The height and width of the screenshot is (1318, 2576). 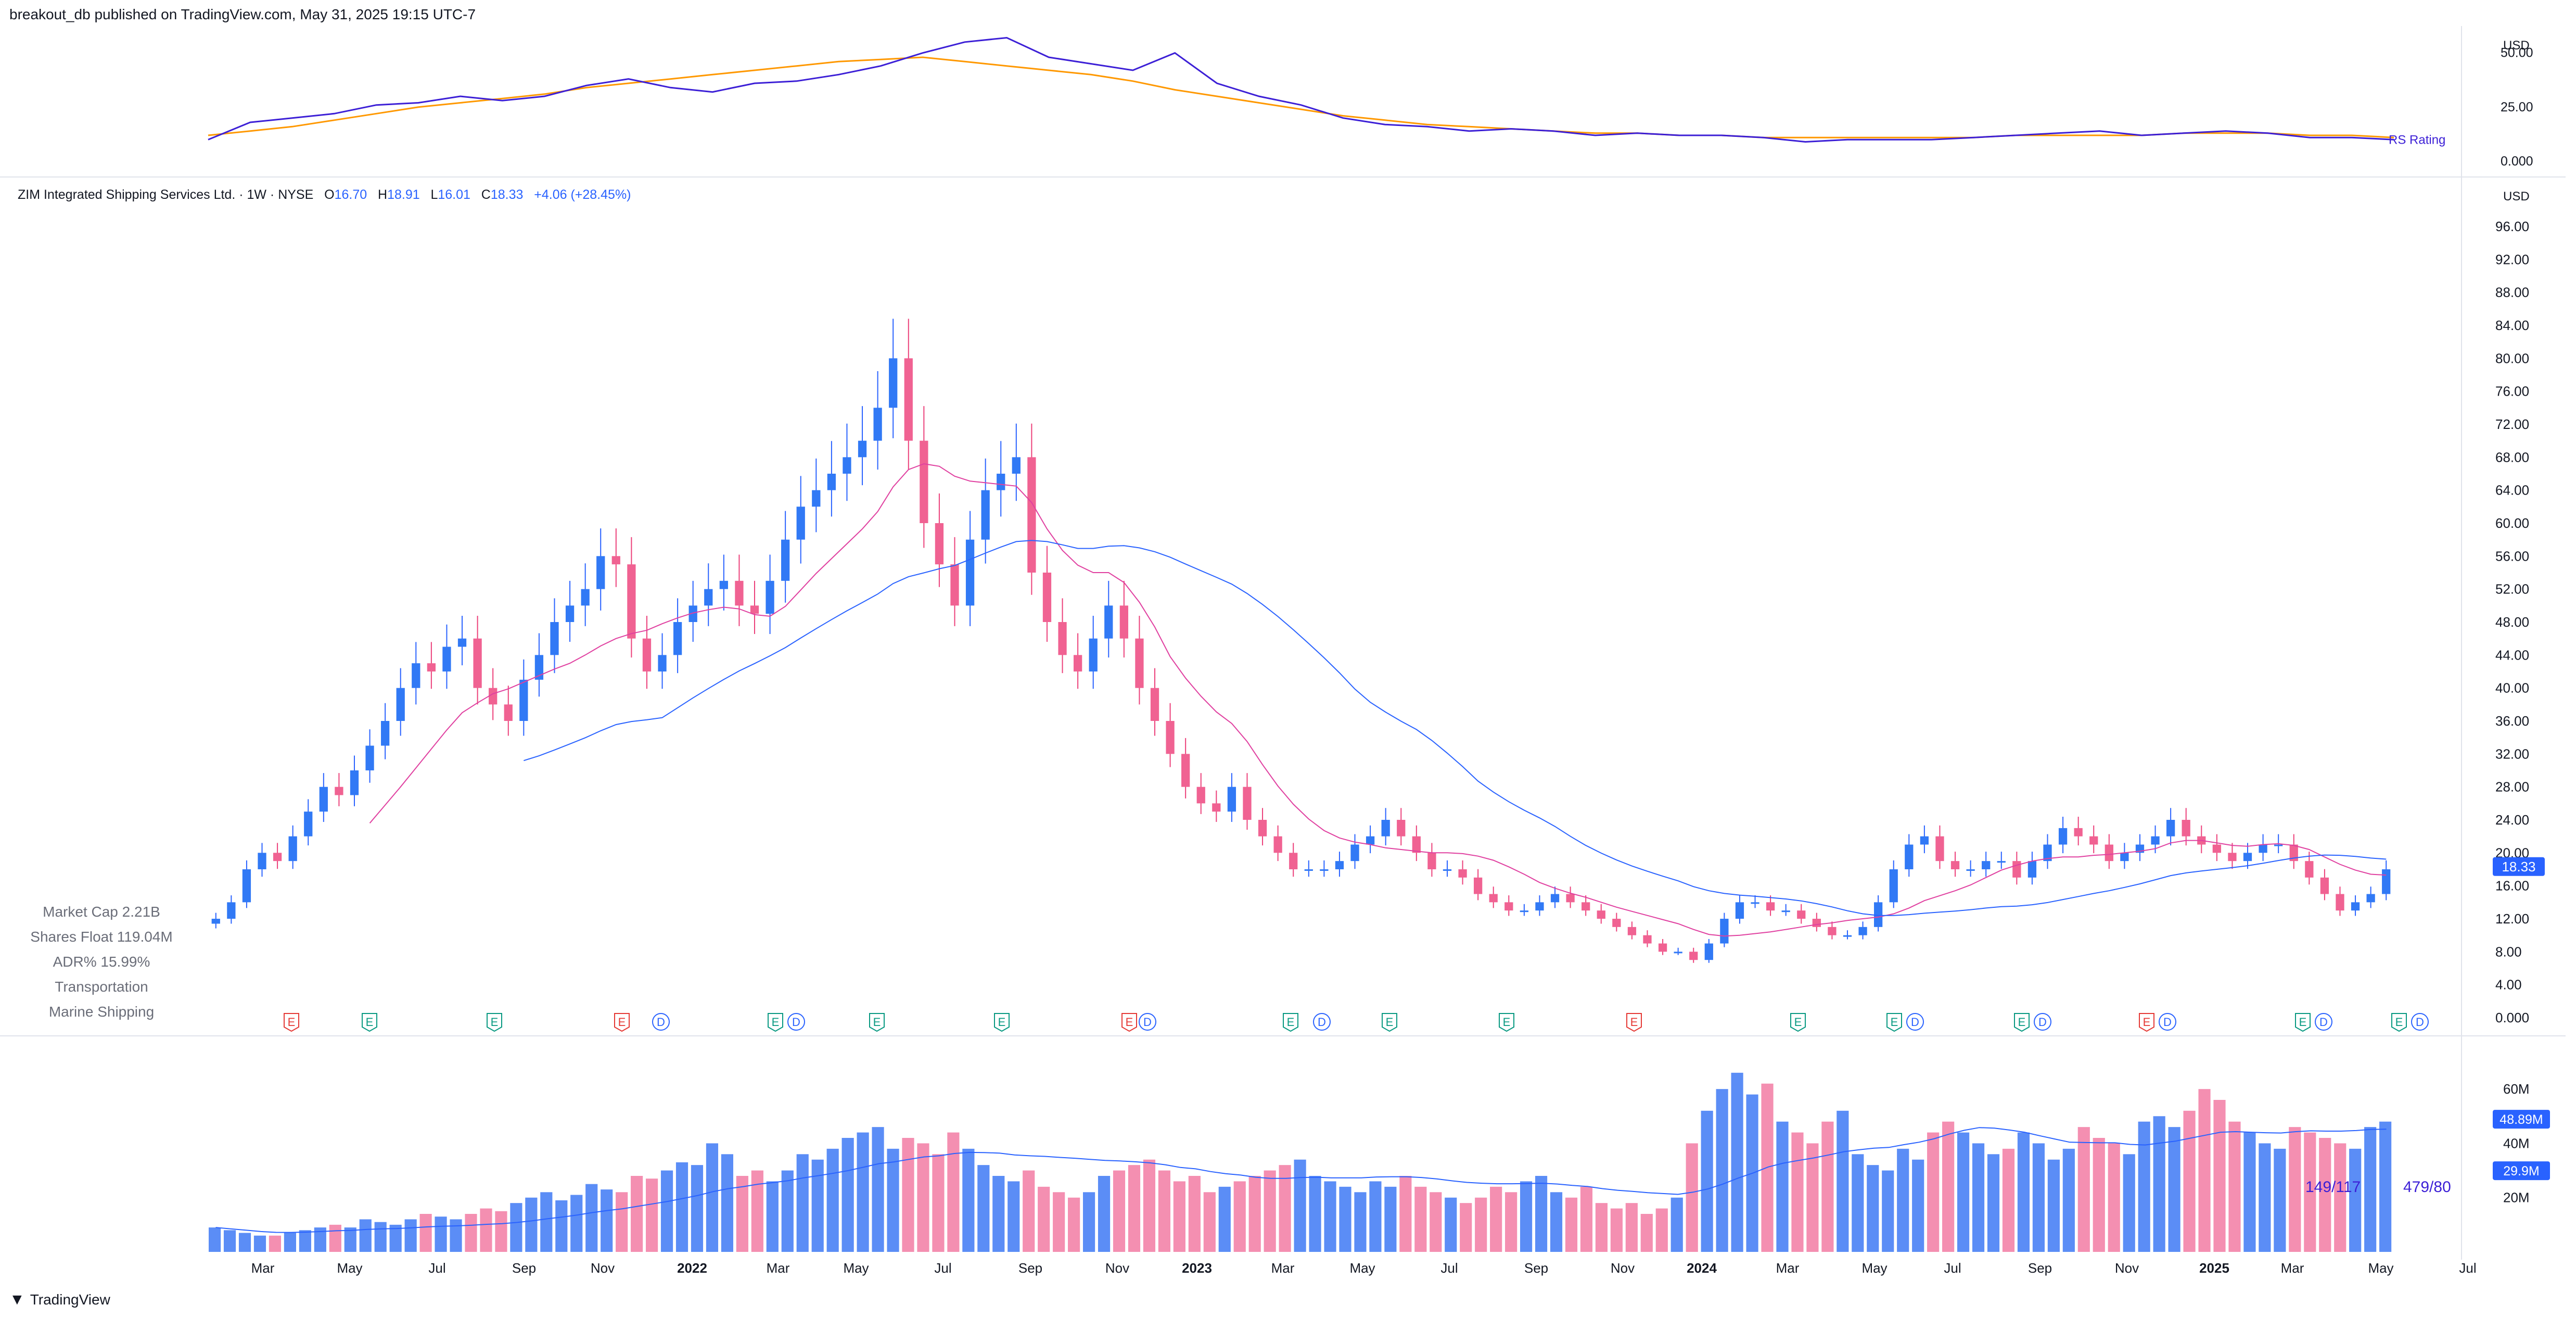 What do you see at coordinates (1379, 1162) in the screenshot?
I see `volume-pane: 60M 40M 20M 48.89M 29.9M 149/117 479/80` at bounding box center [1379, 1162].